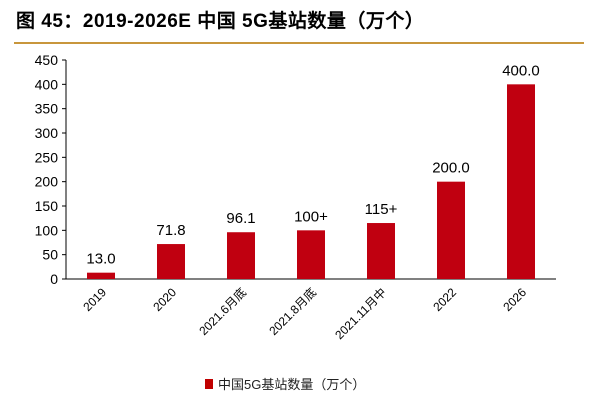 Image resolution: width=600 pixels, height=400 pixels. Describe the element at coordinates (47, 109) in the screenshot. I see `y-tick-label: 350` at that location.